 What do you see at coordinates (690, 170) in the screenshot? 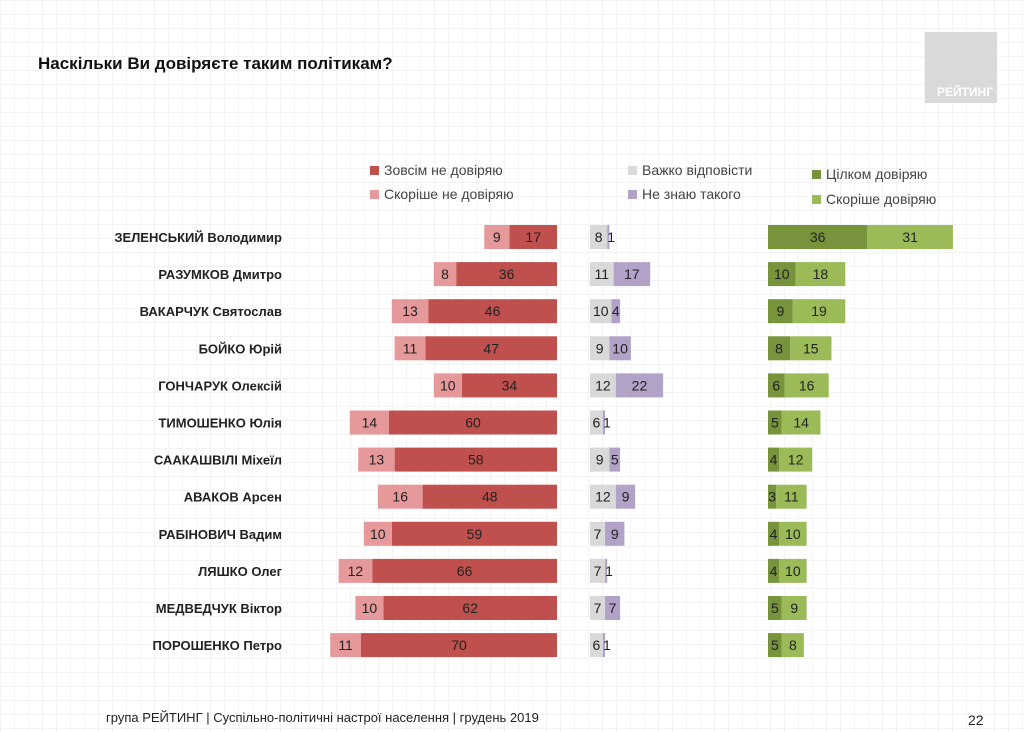
I see `legend-item-2: Важко відповісти` at bounding box center [690, 170].